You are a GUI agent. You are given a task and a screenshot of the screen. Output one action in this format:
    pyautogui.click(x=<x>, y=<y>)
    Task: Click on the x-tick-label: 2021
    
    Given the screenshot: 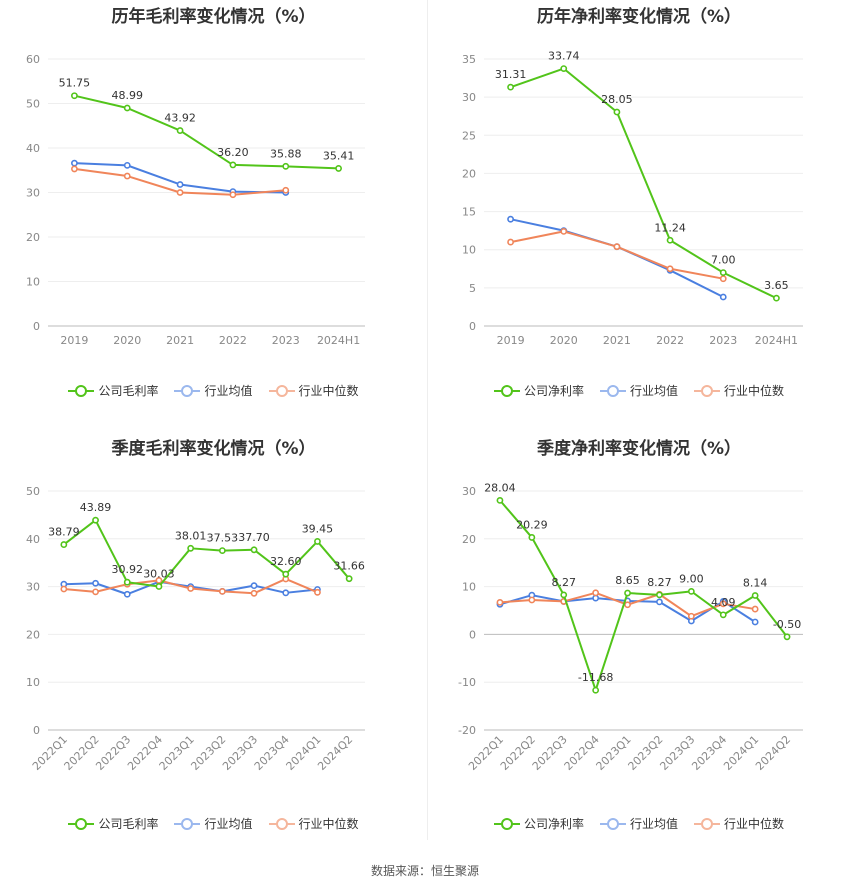 What is the action you would take?
    pyautogui.click(x=180, y=340)
    